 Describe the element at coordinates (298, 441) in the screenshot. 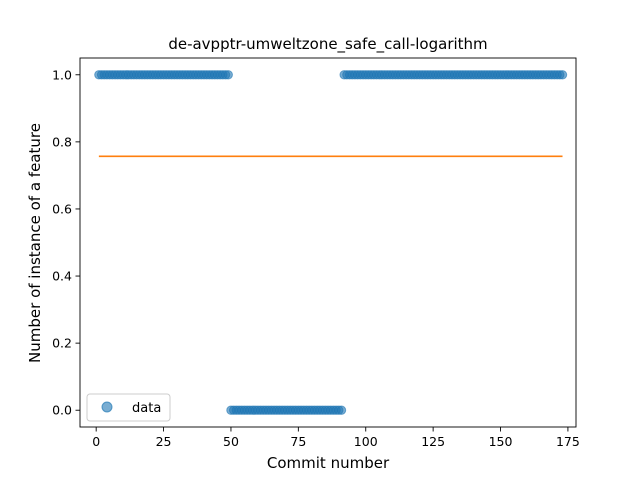

I see `x-tick-label: 75` at that location.